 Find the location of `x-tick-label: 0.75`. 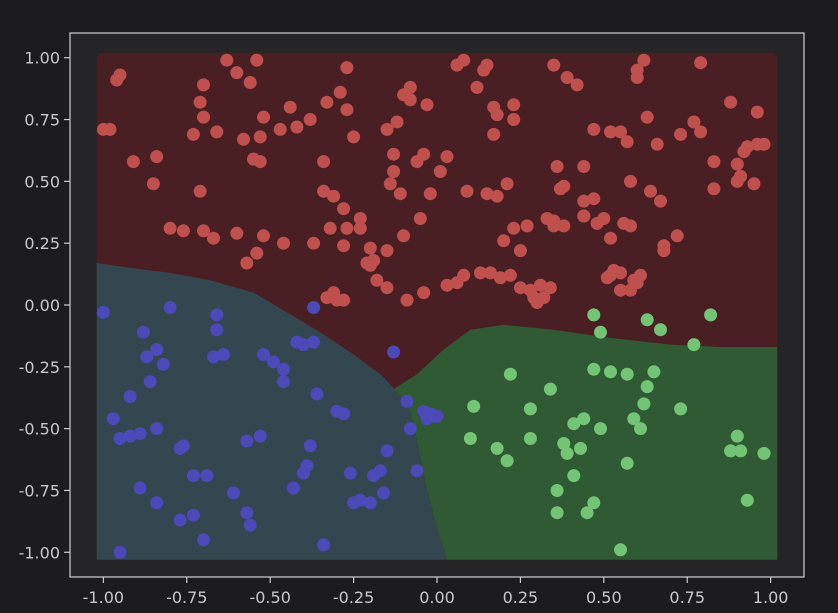

x-tick-label: 0.75 is located at coordinates (687, 597).